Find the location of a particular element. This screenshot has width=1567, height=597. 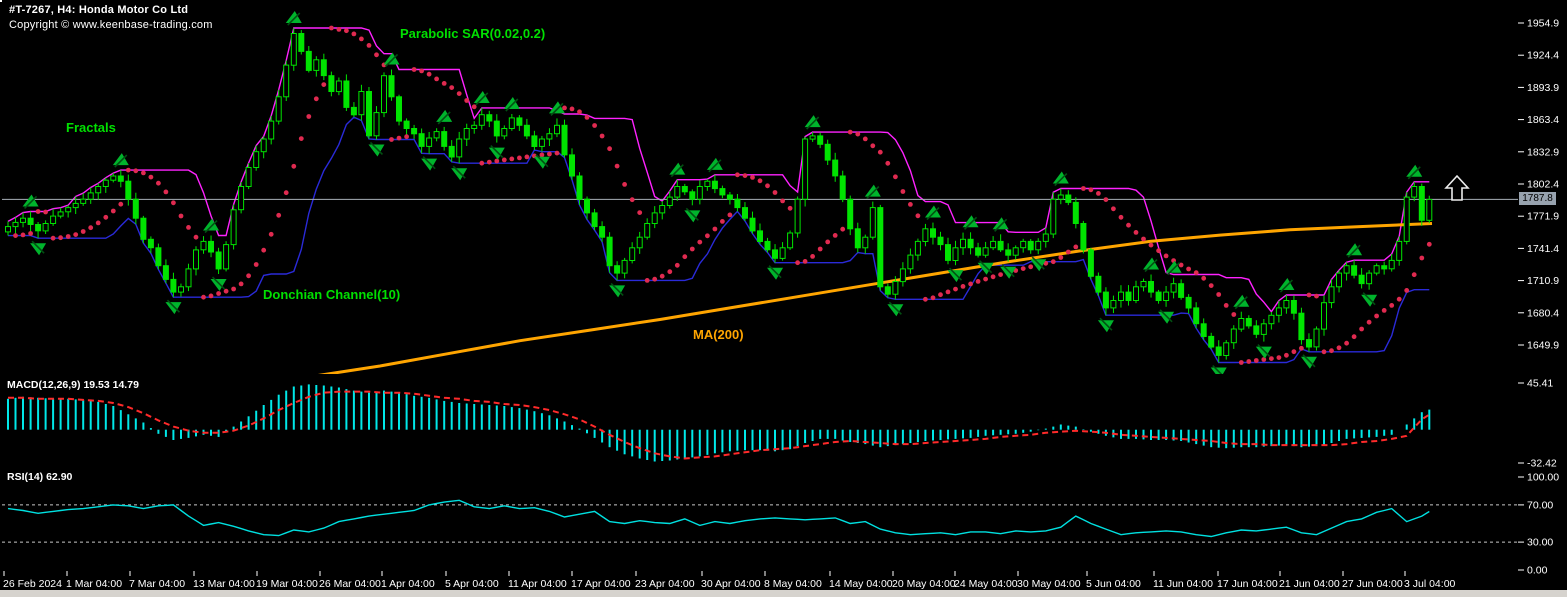

price-tick-label: 1802.4 is located at coordinates (1543, 184).